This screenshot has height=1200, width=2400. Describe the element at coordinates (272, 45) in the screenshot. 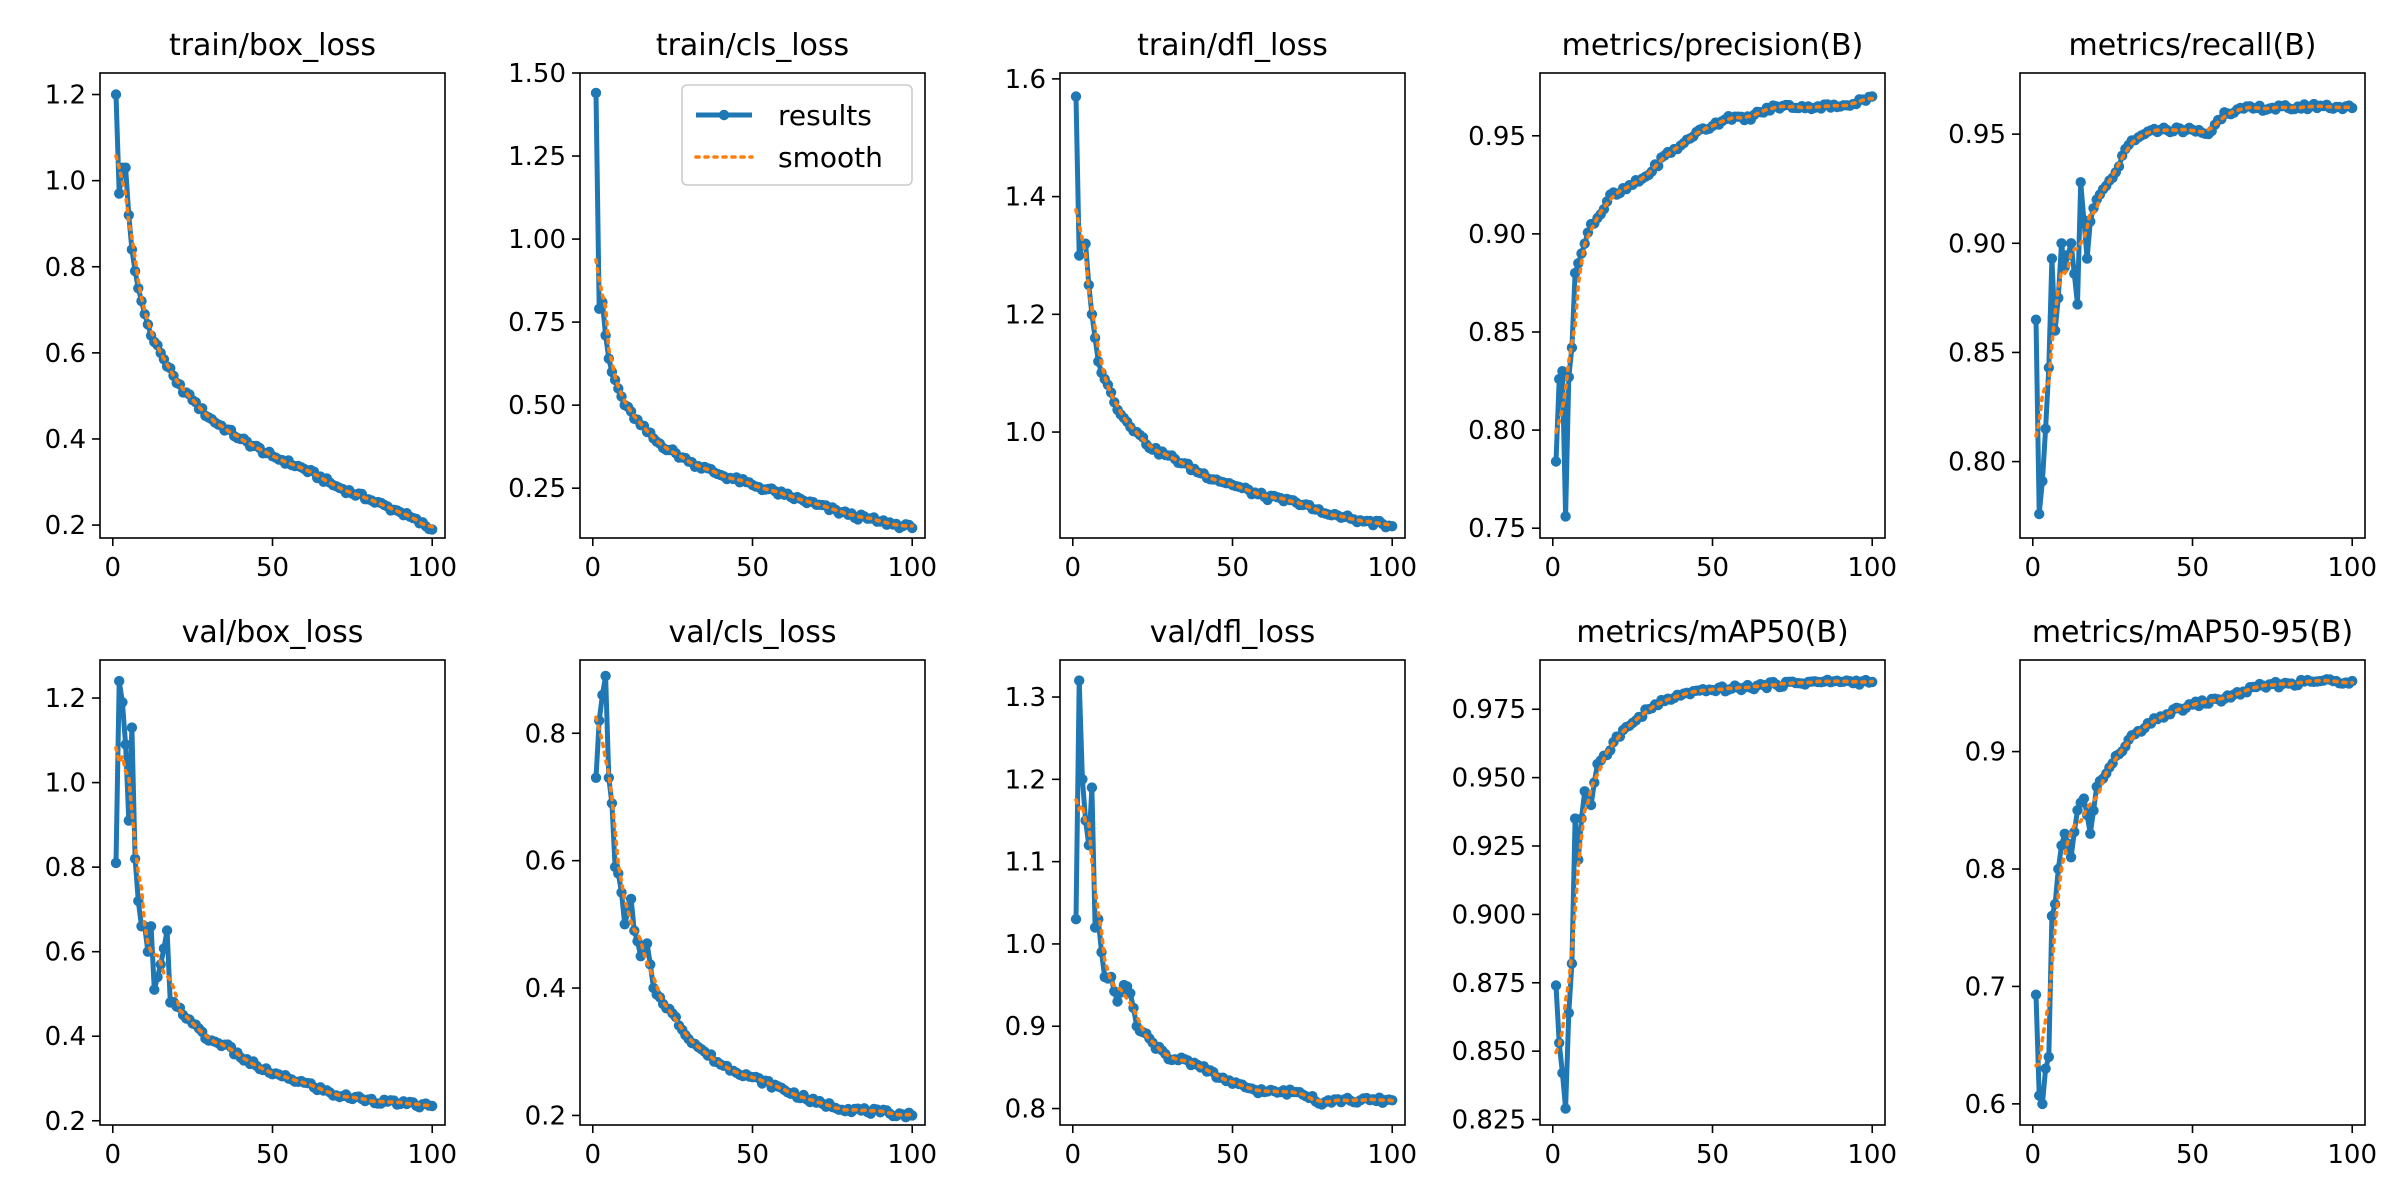

I see `panel-title: train/box_loss` at that location.